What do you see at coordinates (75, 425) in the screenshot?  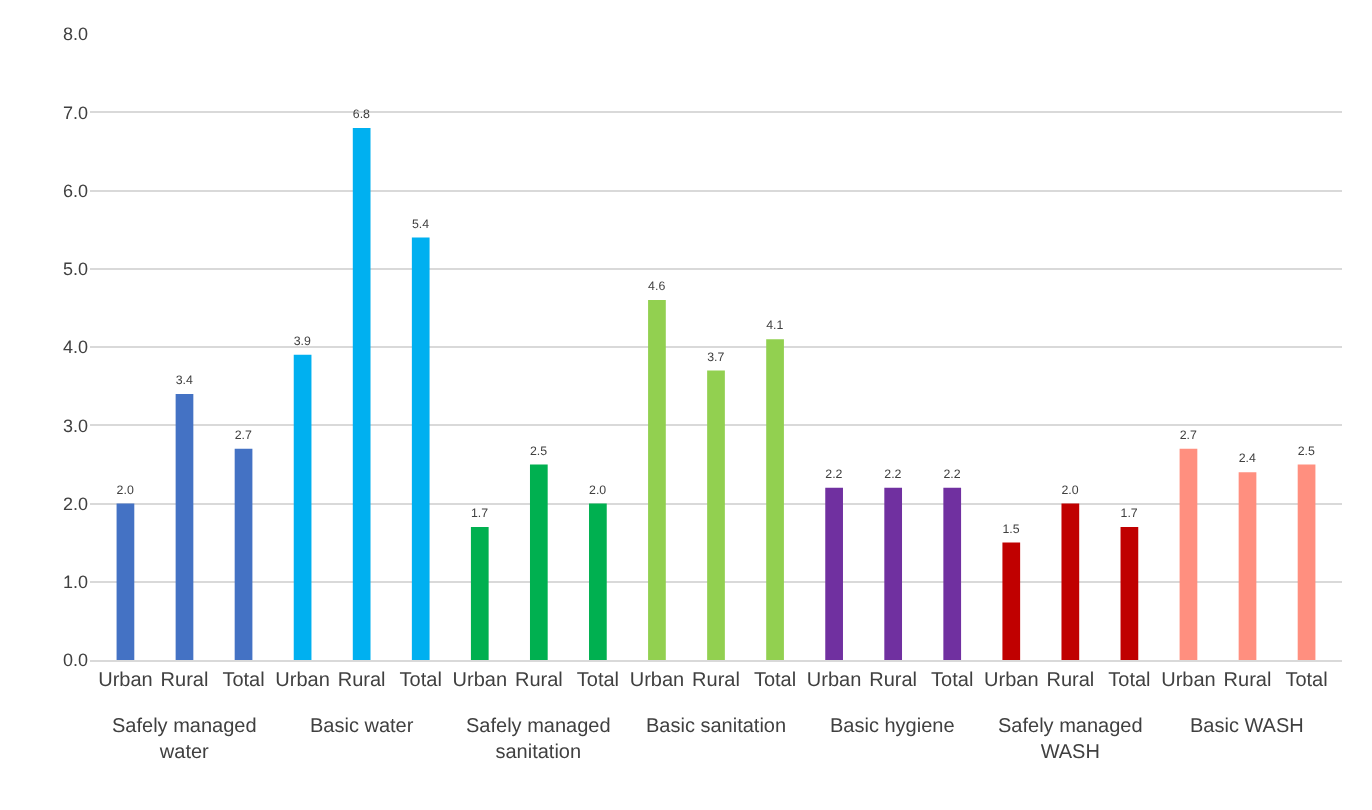 I see `y-tick-label: 3.0` at bounding box center [75, 425].